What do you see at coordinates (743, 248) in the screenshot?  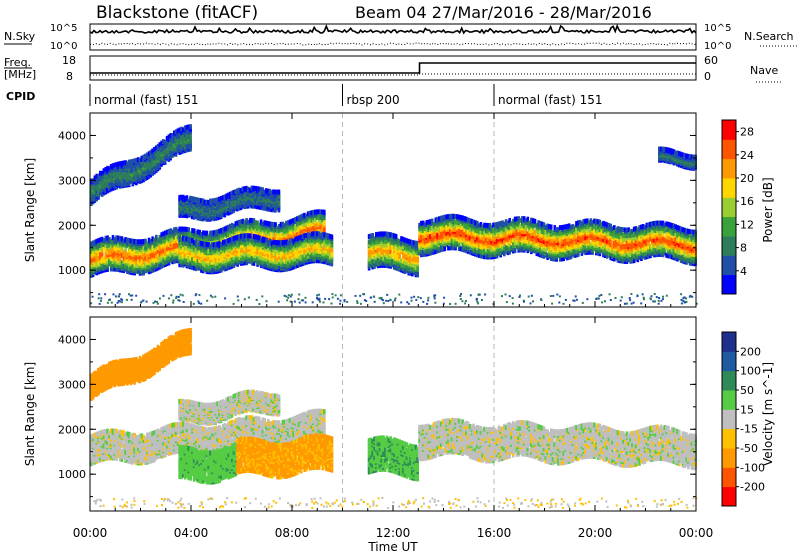 I see `colorbar-tick-label: 8` at bounding box center [743, 248].